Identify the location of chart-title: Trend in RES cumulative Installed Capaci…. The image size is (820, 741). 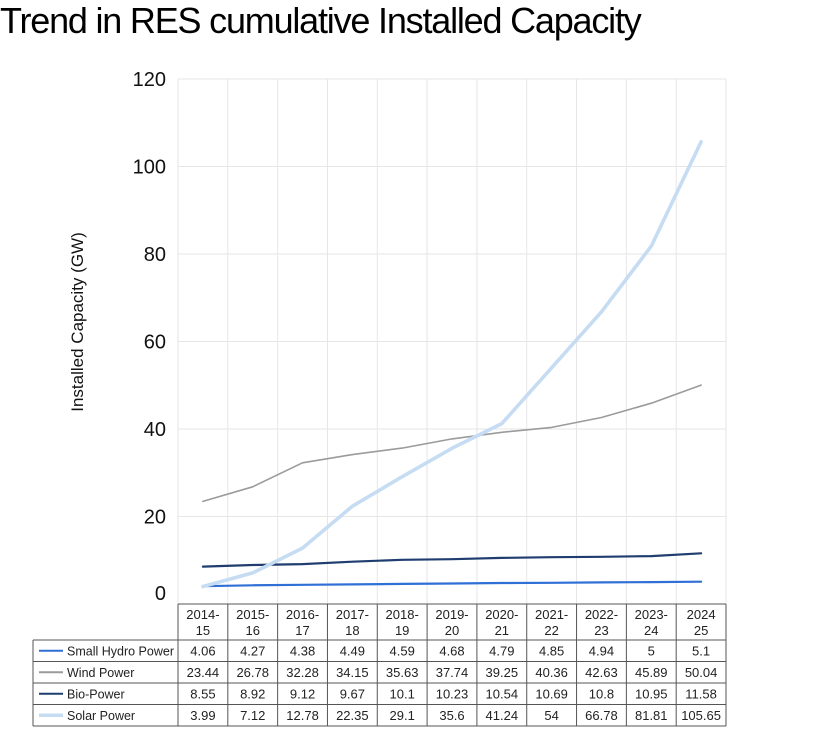
(321, 20).